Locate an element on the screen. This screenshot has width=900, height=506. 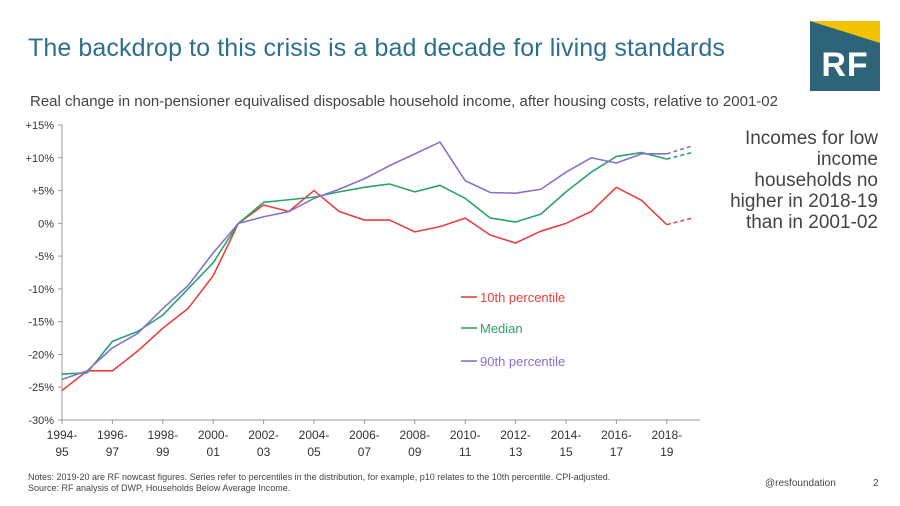
y-tick-label: 0% is located at coordinates (46, 224).